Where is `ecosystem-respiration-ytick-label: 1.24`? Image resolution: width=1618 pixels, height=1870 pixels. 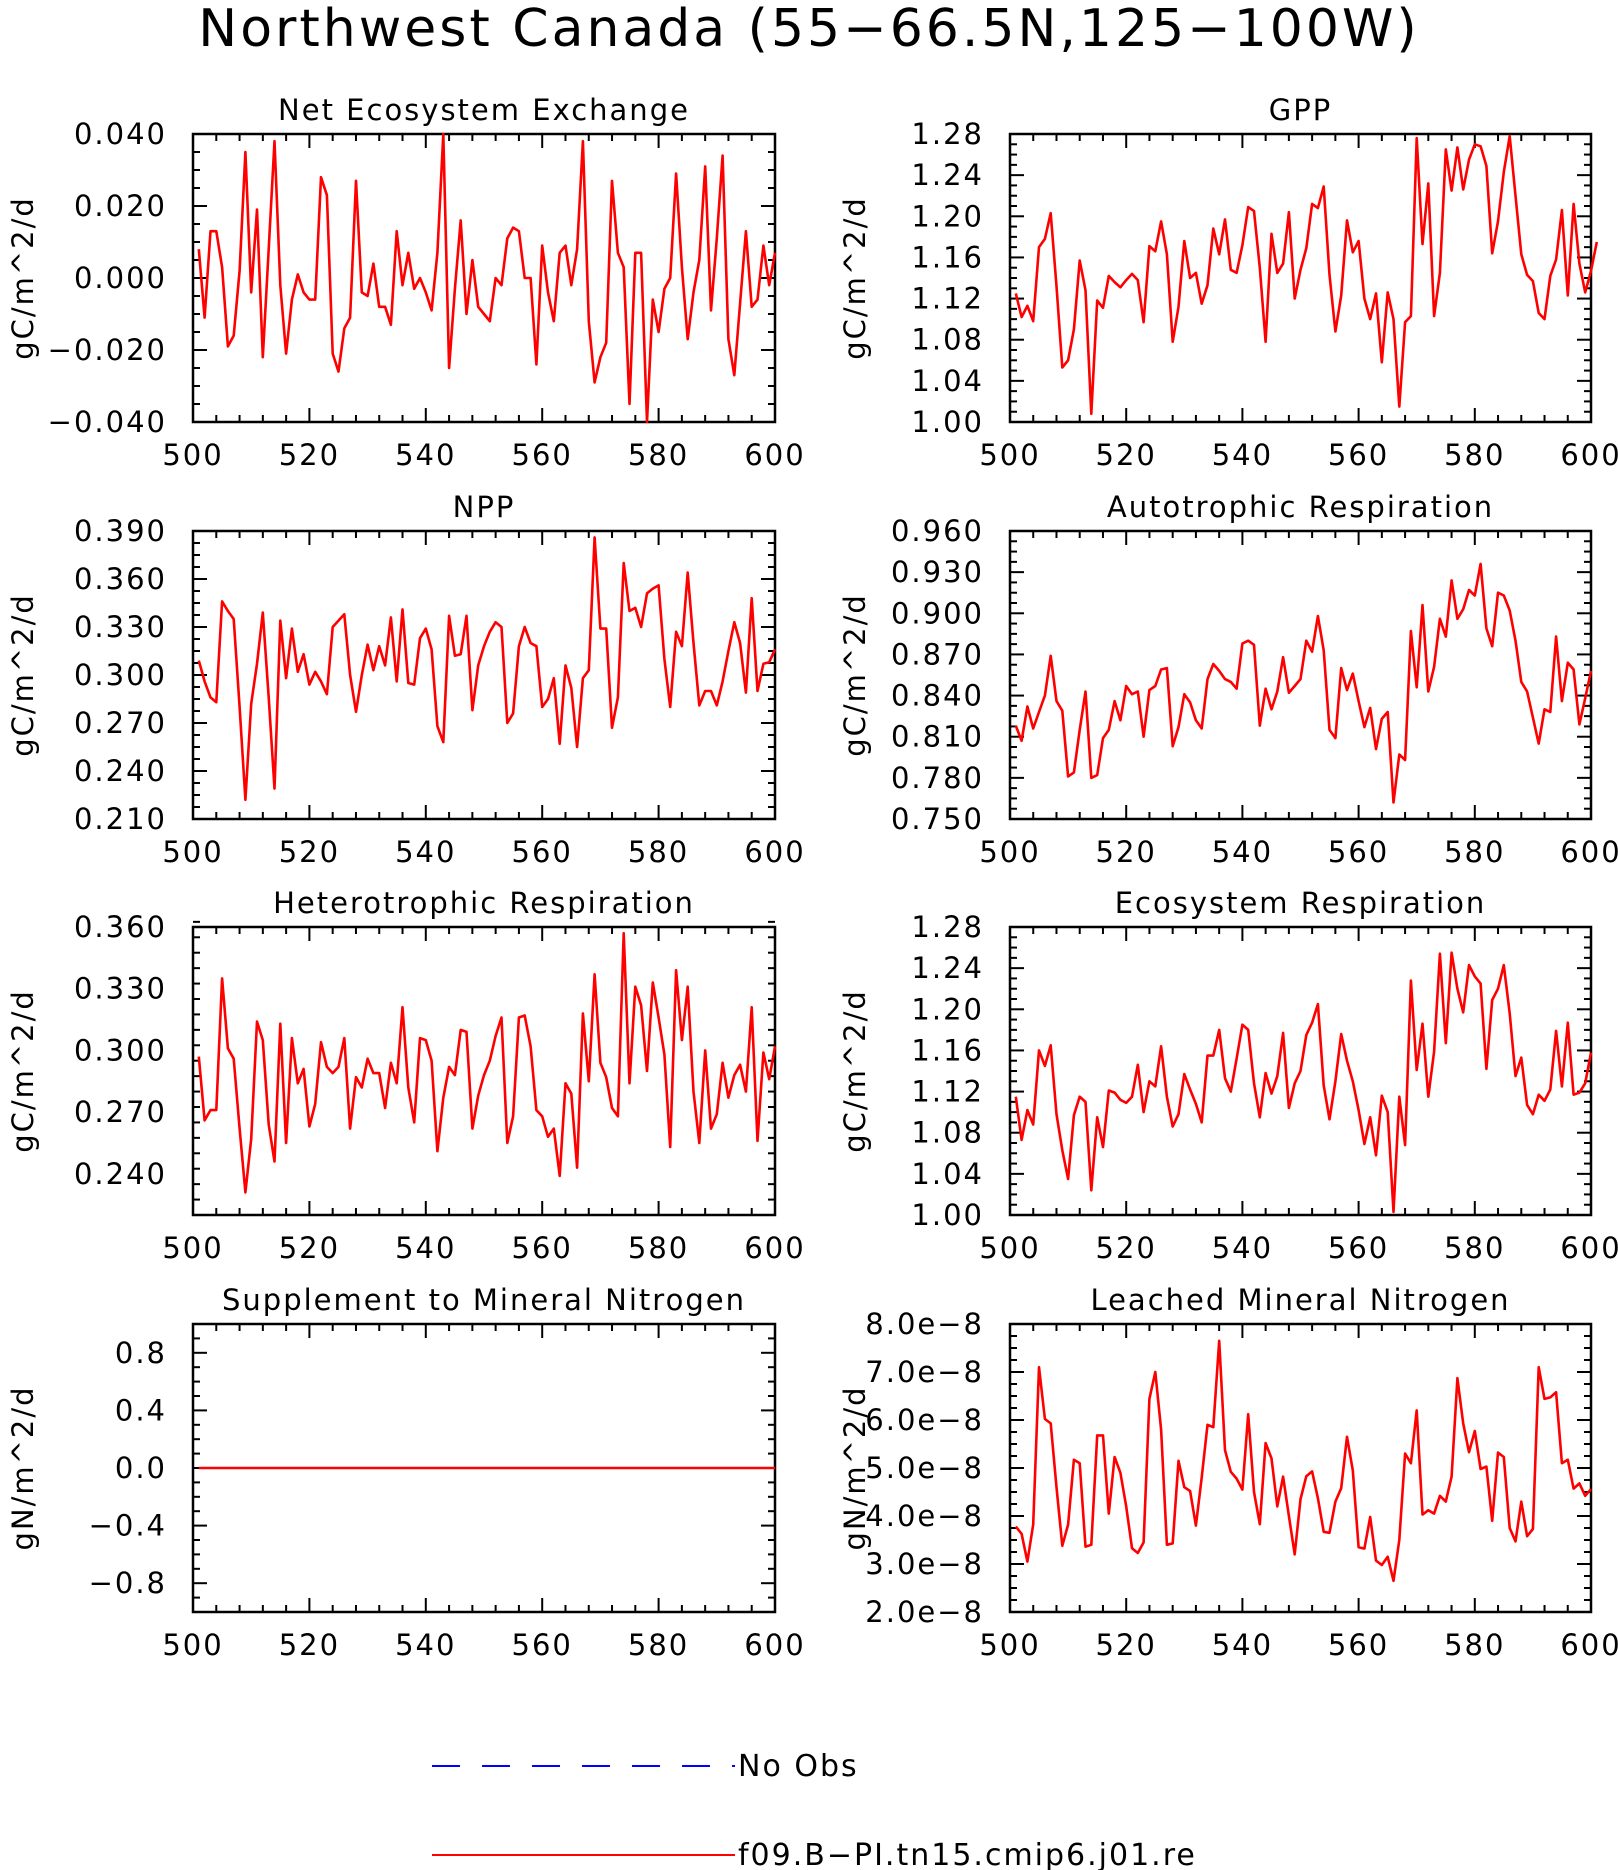
ecosystem-respiration-ytick-label: 1.24 is located at coordinates (947, 968).